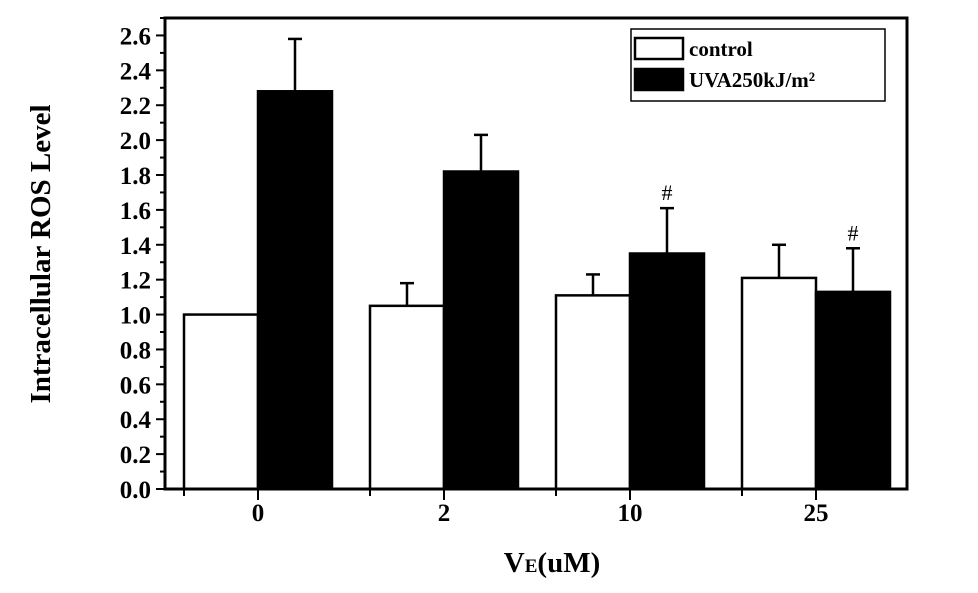 The width and height of the screenshot is (978, 593). Describe the element at coordinates (135, 316) in the screenshot. I see `y-tick-label: 1.0` at that location.